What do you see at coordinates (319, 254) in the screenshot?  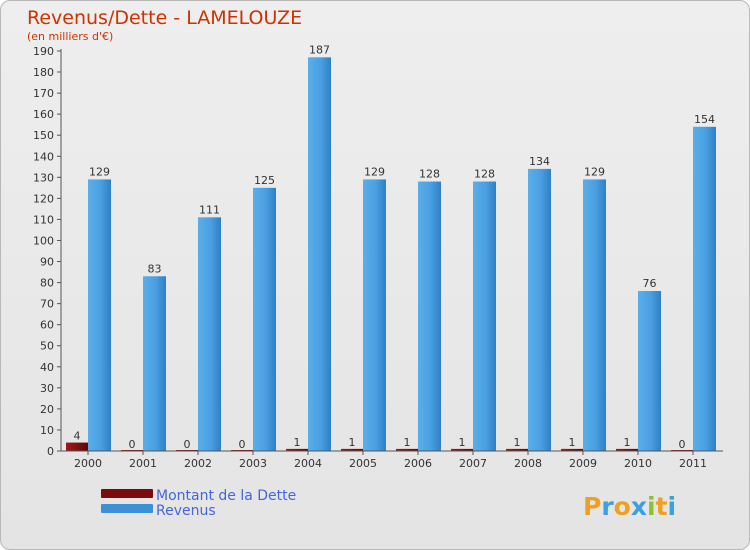 I see `bar-revenus-2004` at bounding box center [319, 254].